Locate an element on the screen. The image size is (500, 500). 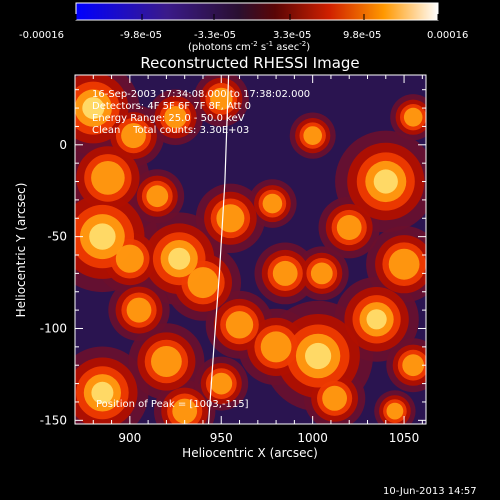
header-time-range: 16-Sep-2003 17:34:08.000 to 17:38:02.000 is located at coordinates (201, 94).